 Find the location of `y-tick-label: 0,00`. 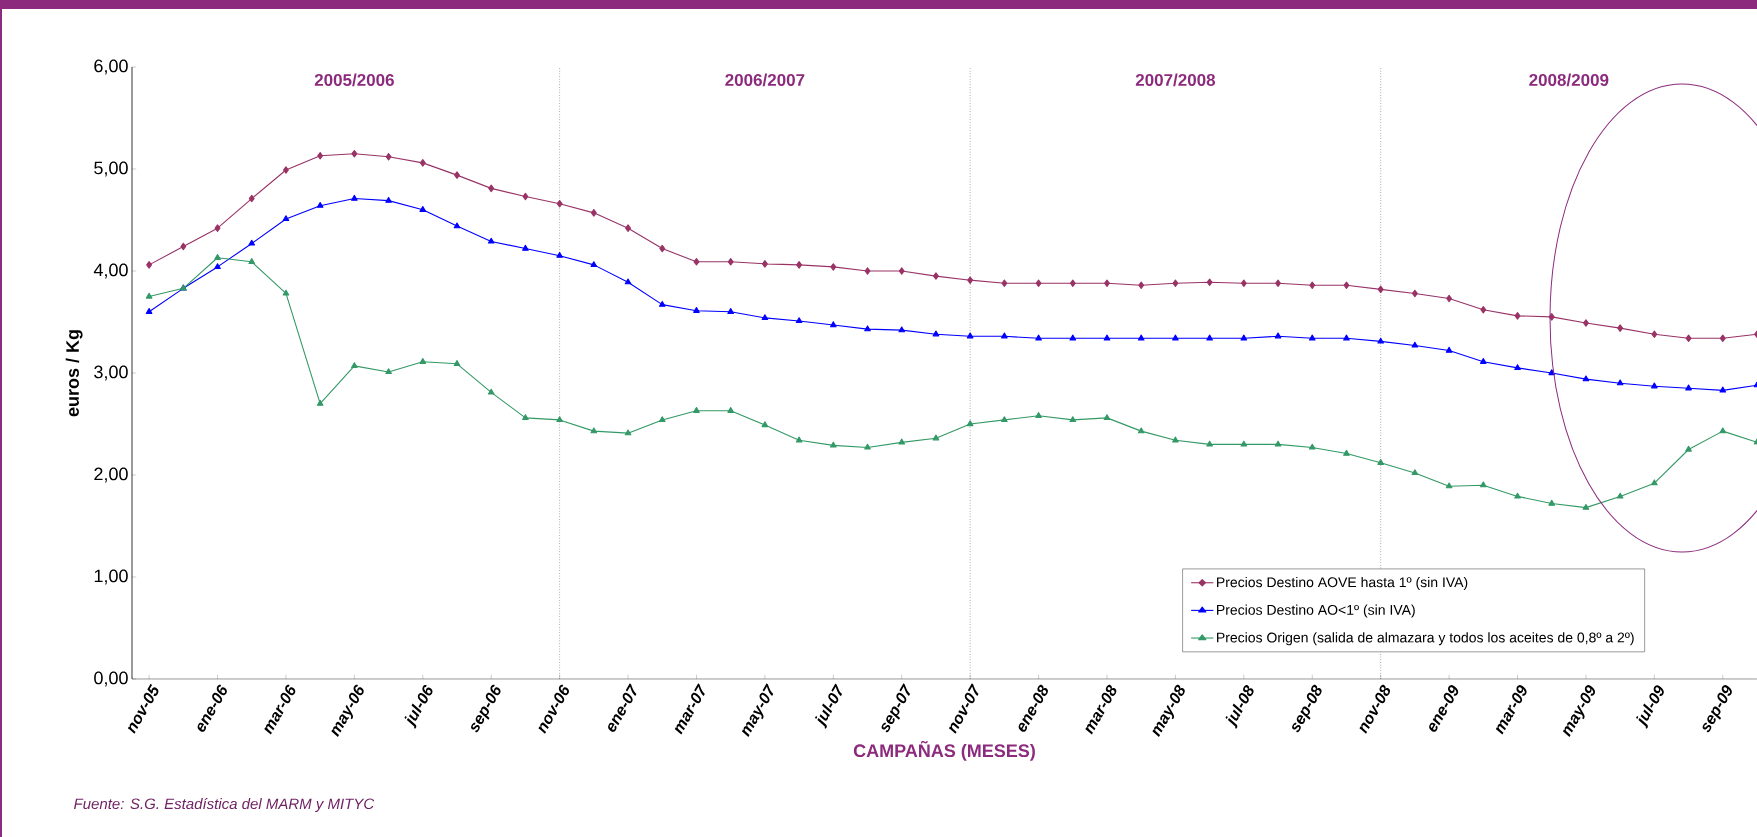

y-tick-label: 0,00 is located at coordinates (111, 679).